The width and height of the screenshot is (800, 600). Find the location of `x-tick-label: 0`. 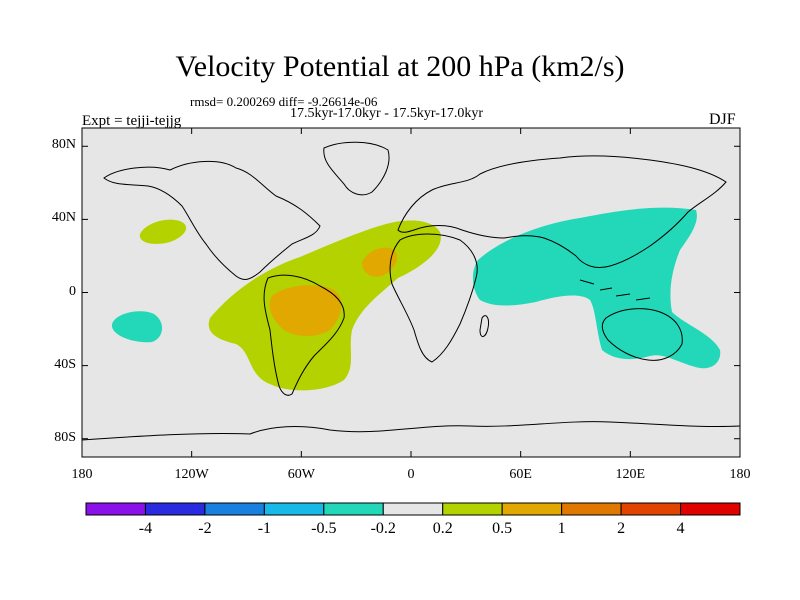

x-tick-label: 0 is located at coordinates (411, 474).